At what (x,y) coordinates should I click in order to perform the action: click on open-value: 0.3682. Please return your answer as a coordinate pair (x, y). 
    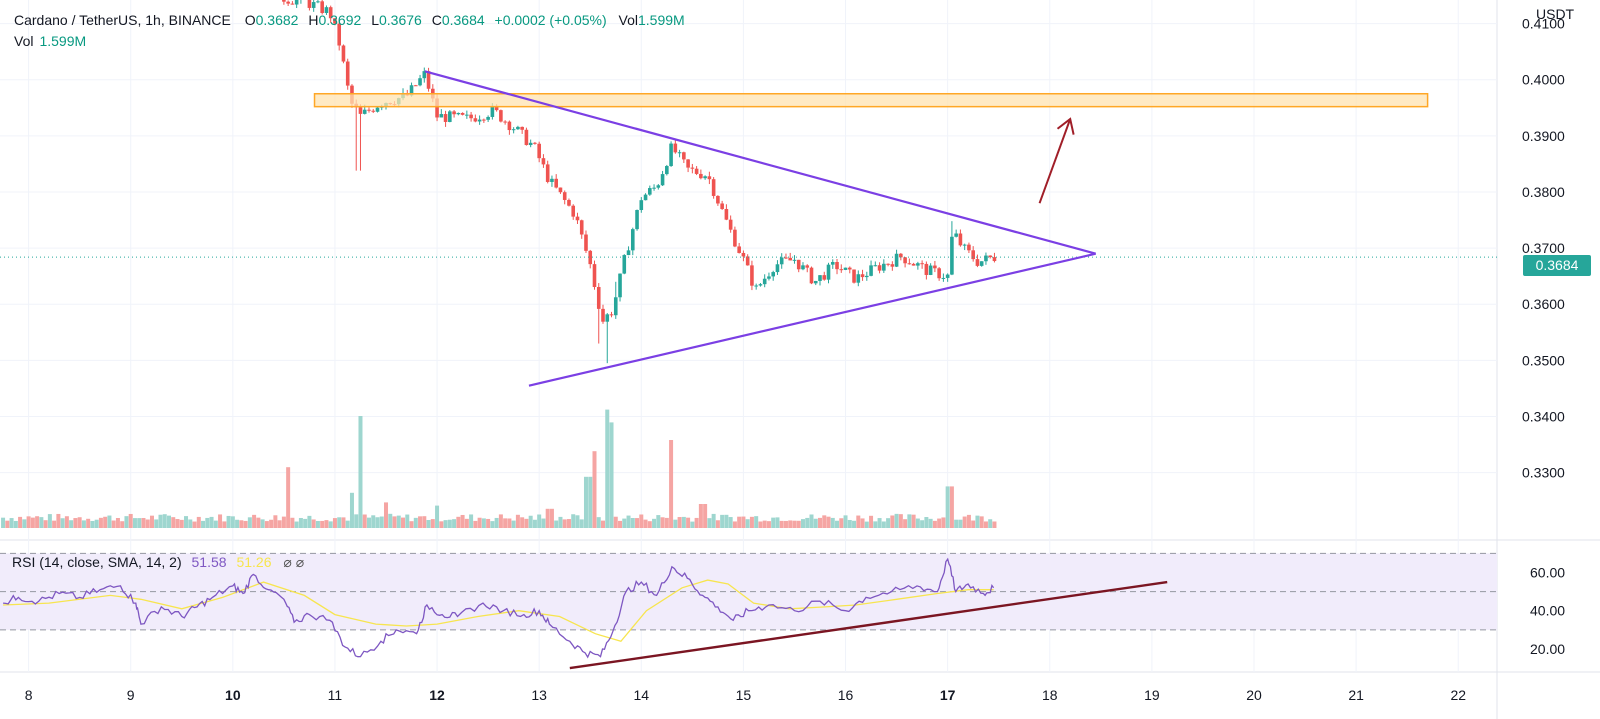
    Looking at the image, I should click on (277, 20).